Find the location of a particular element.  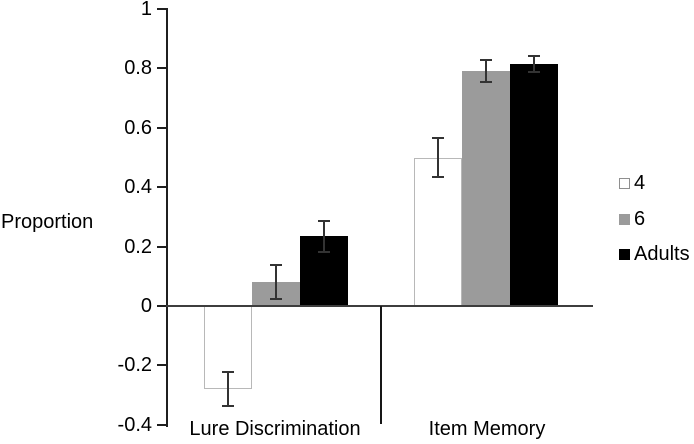

y-axis-title: Proportion is located at coordinates (47, 222).